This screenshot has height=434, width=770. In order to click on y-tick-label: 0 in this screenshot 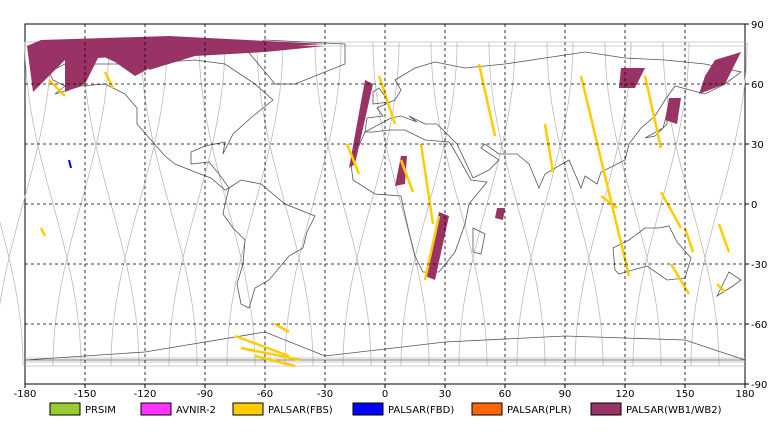, I will do `click(754, 205)`.